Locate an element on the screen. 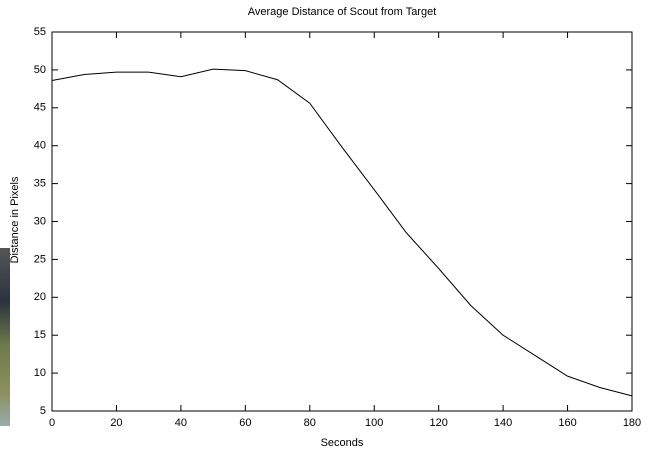 The height and width of the screenshot is (451, 653). x-tick-label: 60 is located at coordinates (245, 423).